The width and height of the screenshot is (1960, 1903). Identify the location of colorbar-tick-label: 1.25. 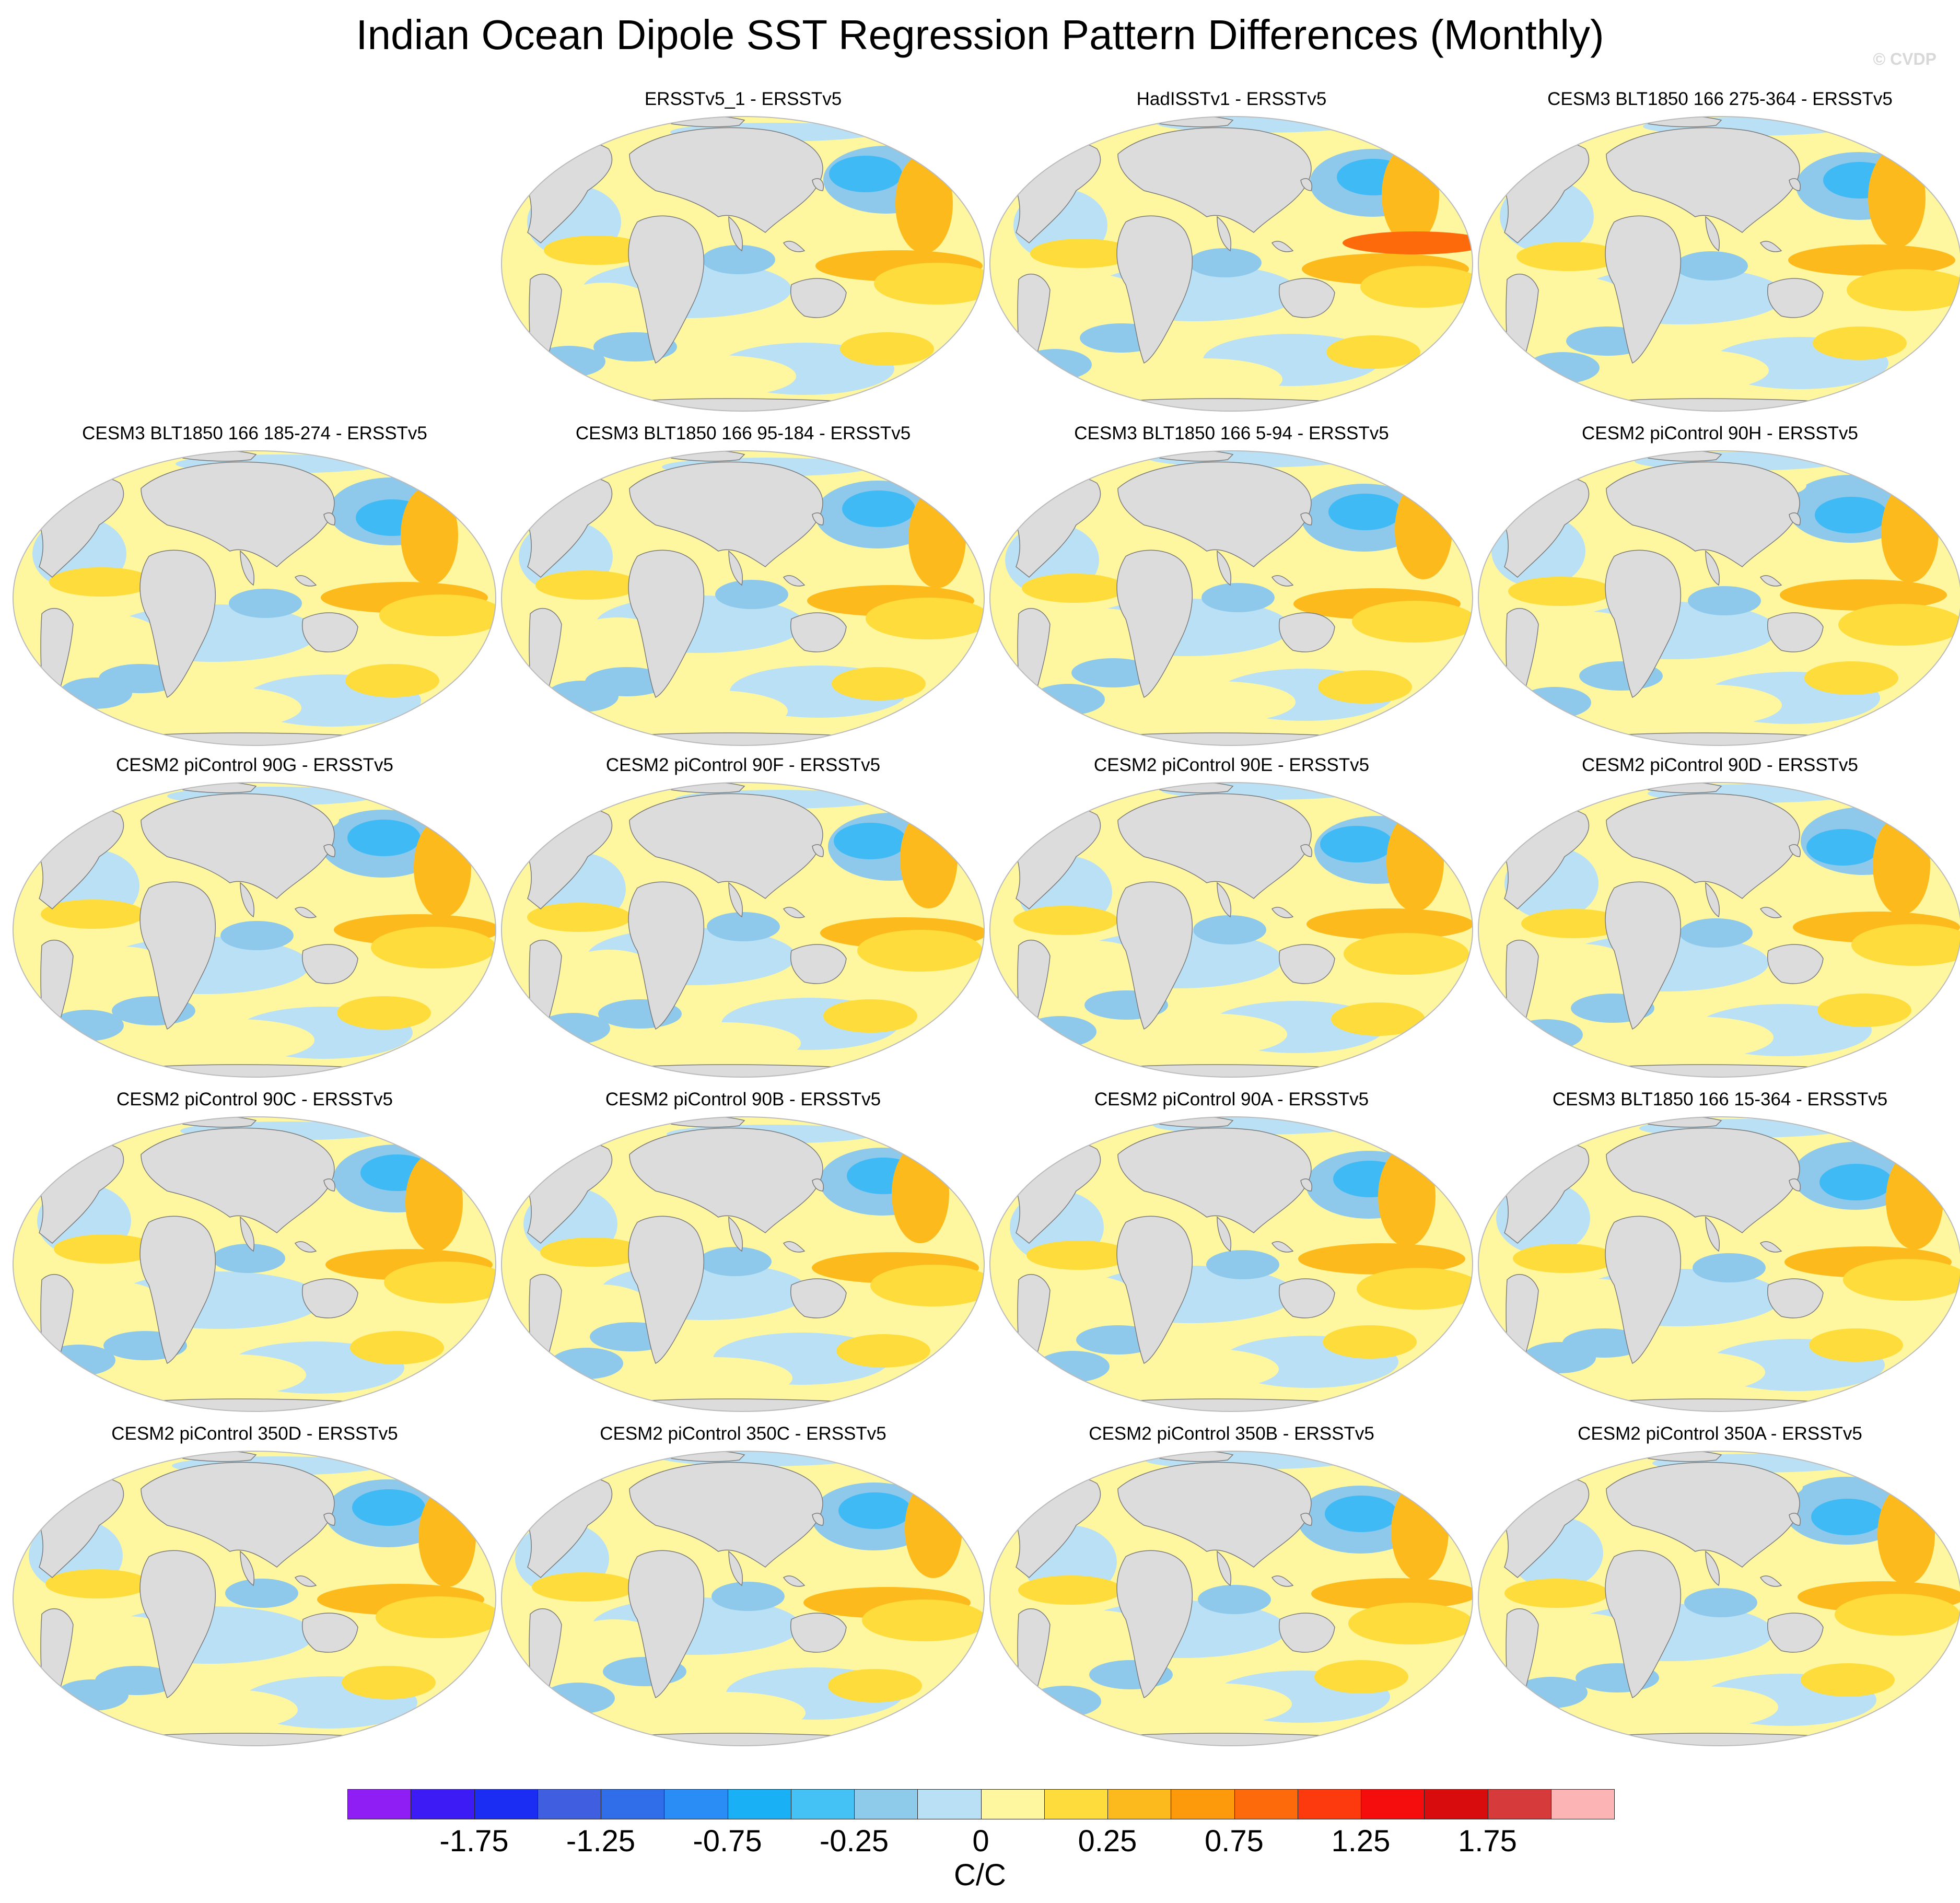
(1361, 1841).